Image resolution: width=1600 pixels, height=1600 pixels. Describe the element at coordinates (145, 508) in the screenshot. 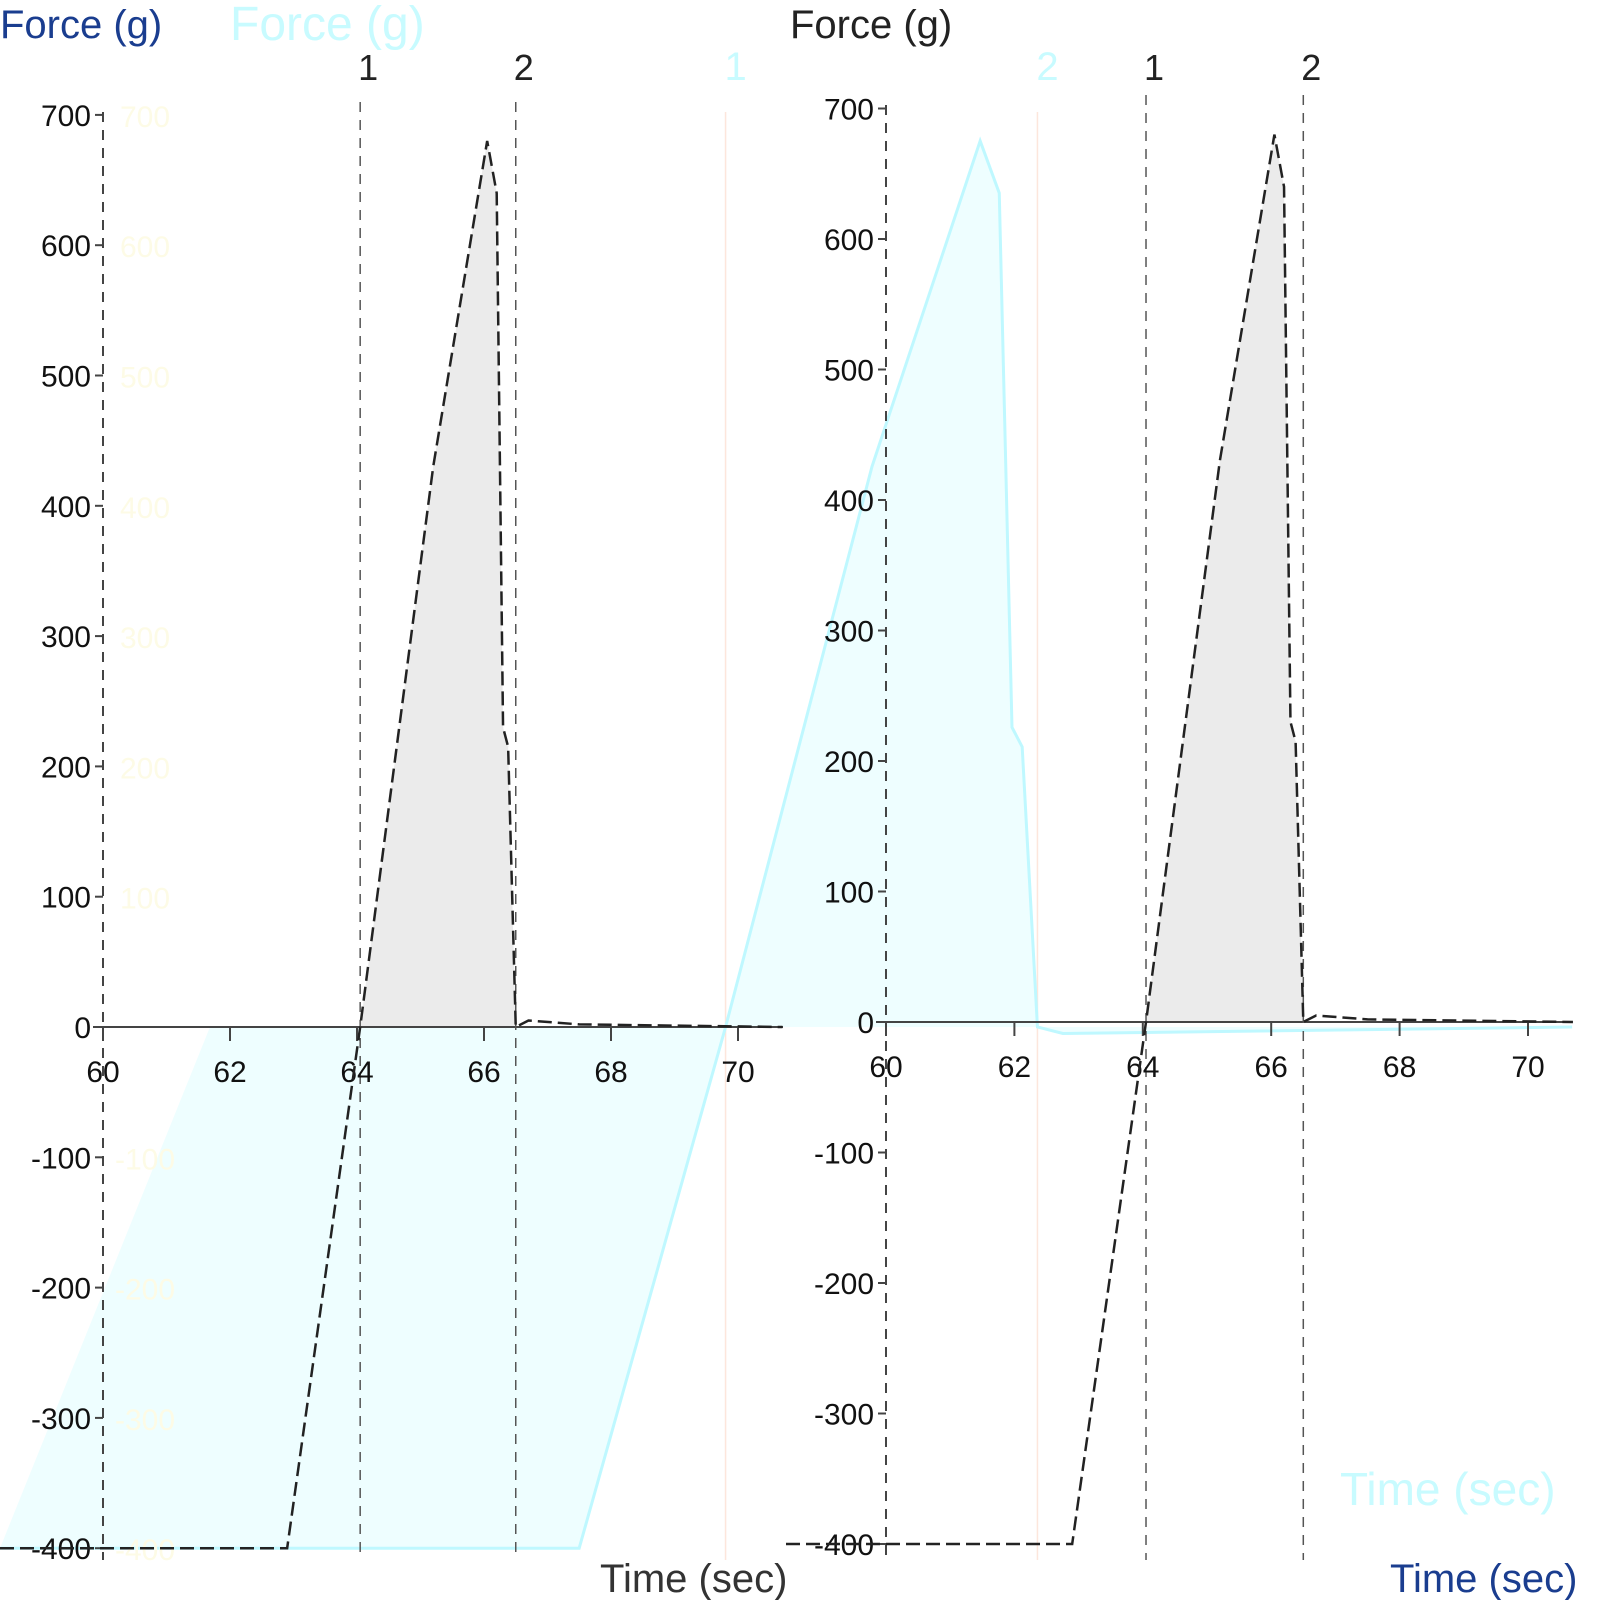

I see `overlay-ytick-label: 400` at that location.